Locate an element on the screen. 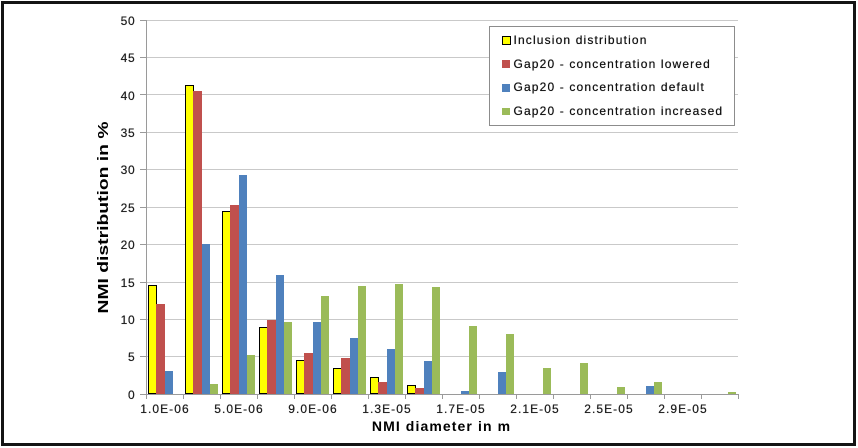 The width and height of the screenshot is (858, 448). svg-text: NMI distribution in % is located at coordinates (104, 217).